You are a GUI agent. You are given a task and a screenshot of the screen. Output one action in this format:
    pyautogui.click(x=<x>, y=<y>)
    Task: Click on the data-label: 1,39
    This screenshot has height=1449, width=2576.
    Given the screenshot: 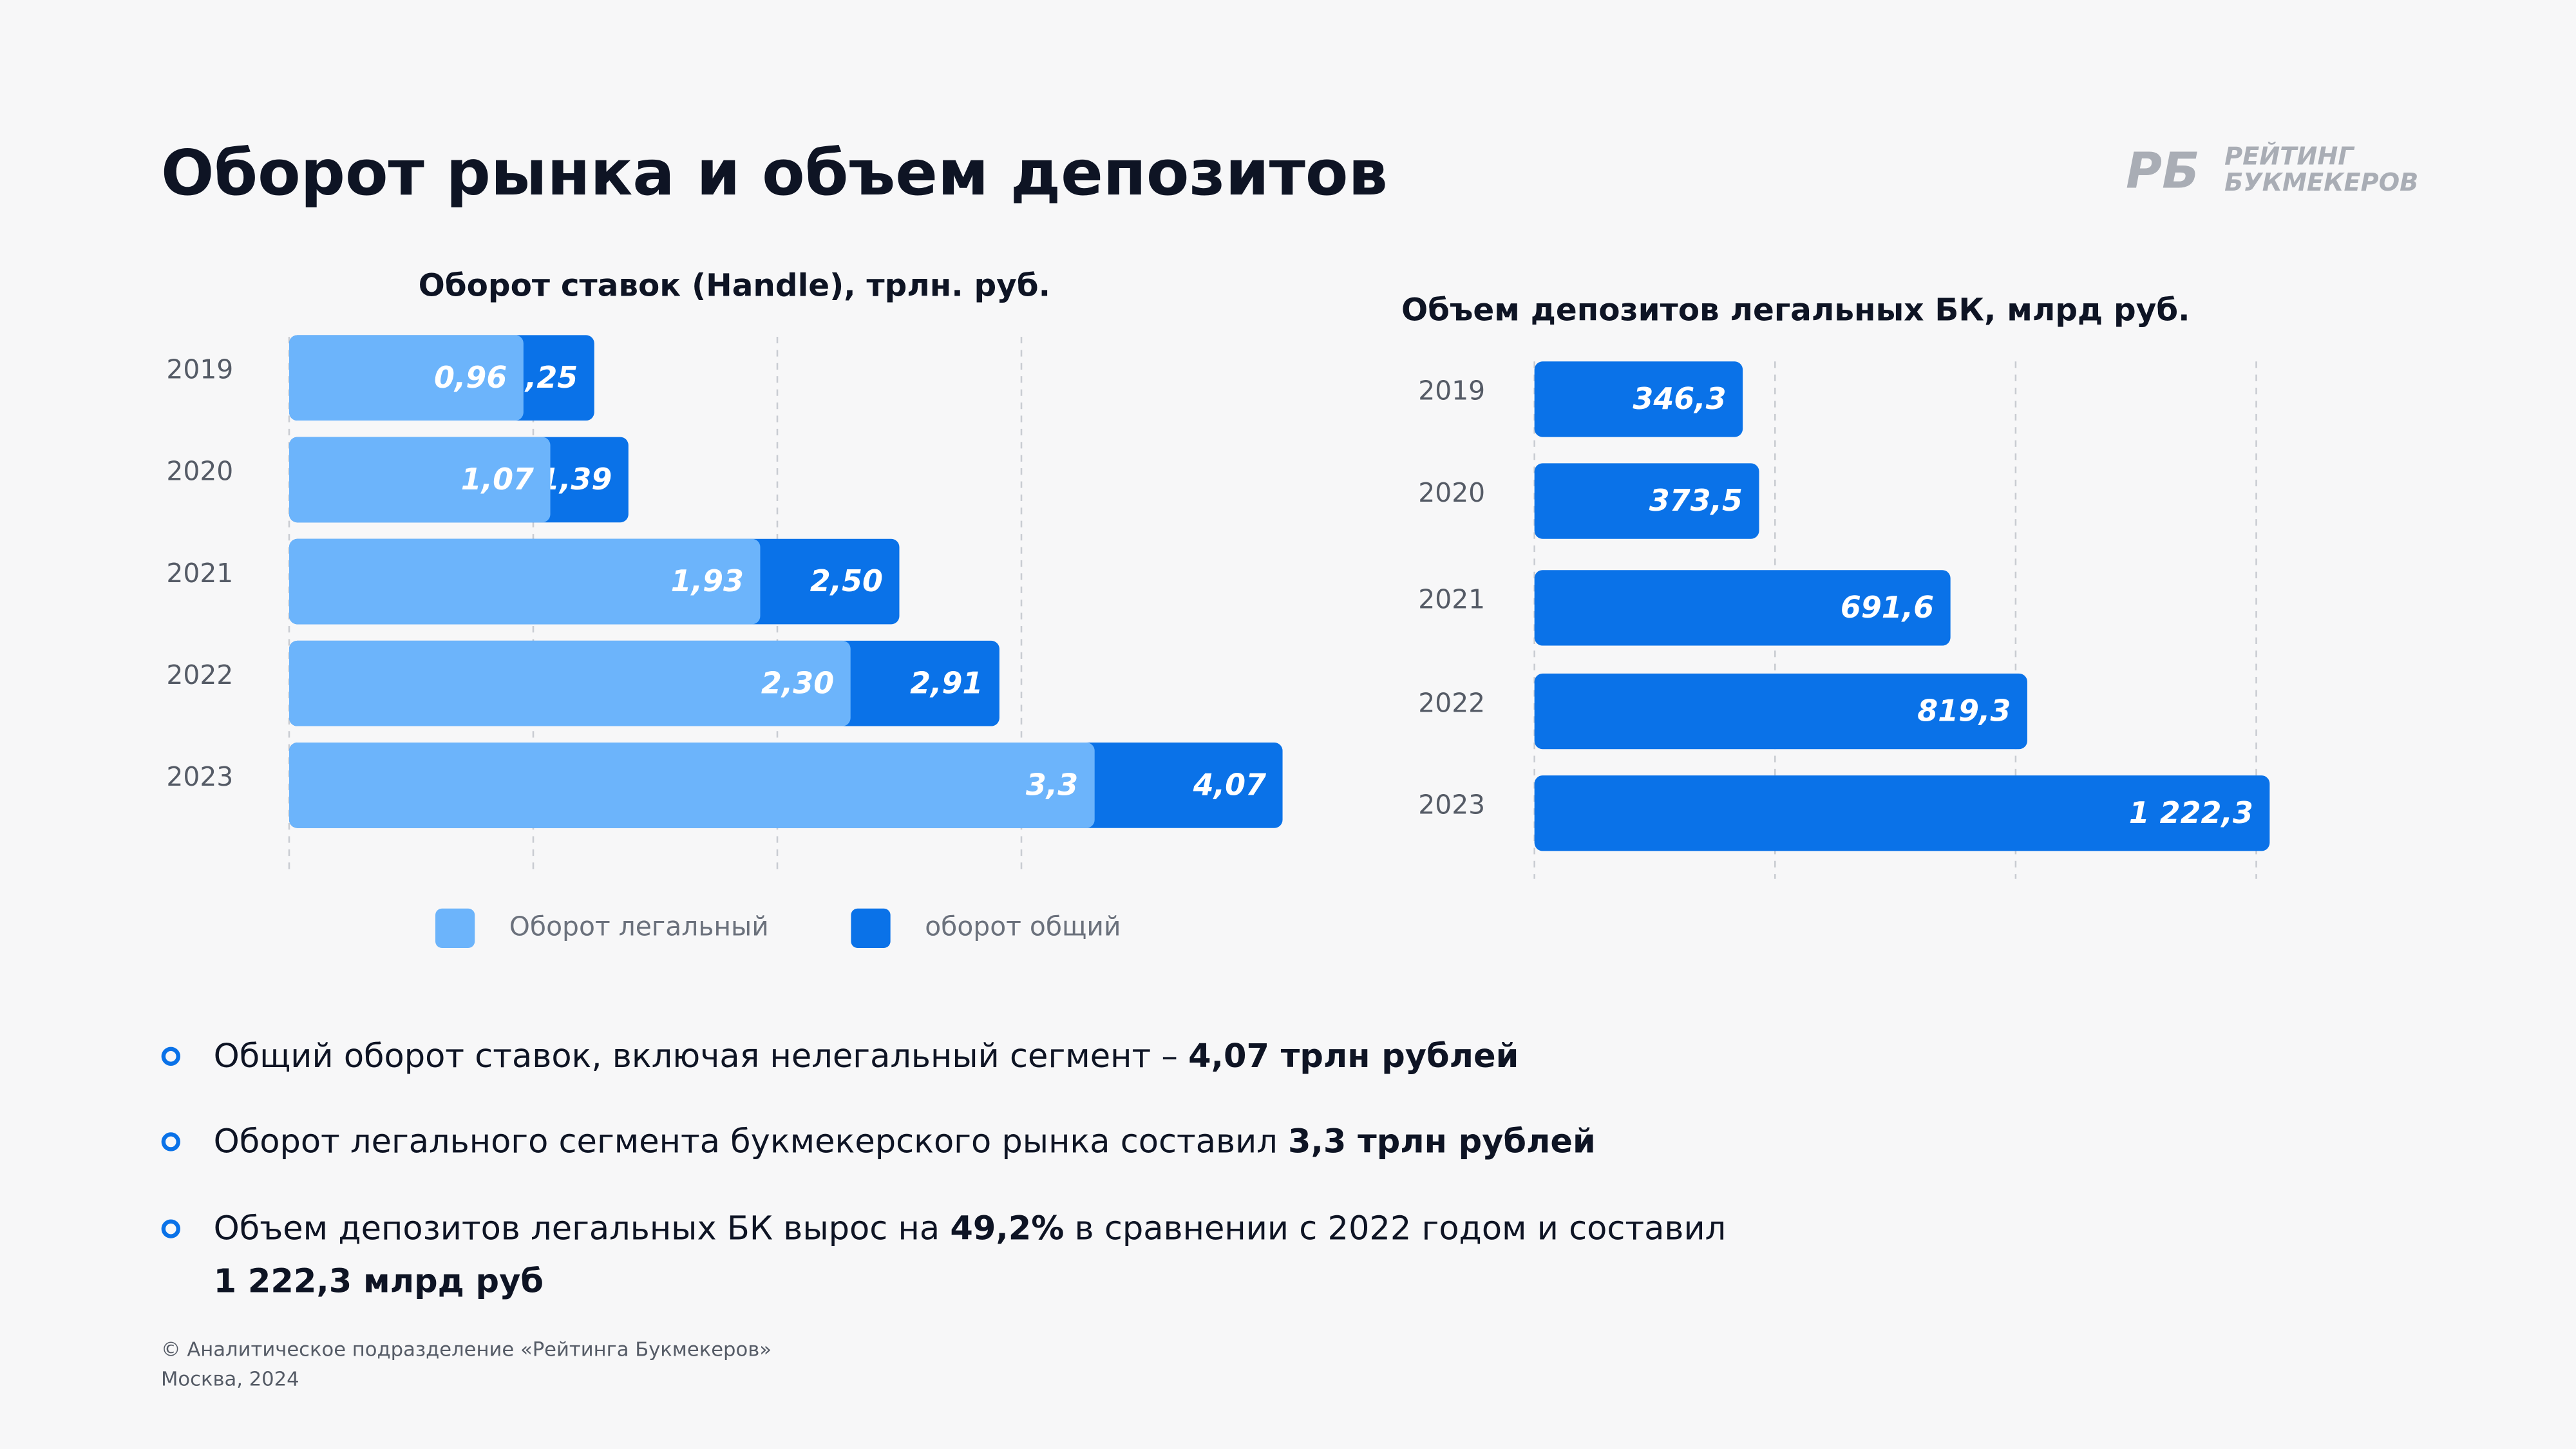 What is the action you would take?
    pyautogui.click(x=575, y=480)
    